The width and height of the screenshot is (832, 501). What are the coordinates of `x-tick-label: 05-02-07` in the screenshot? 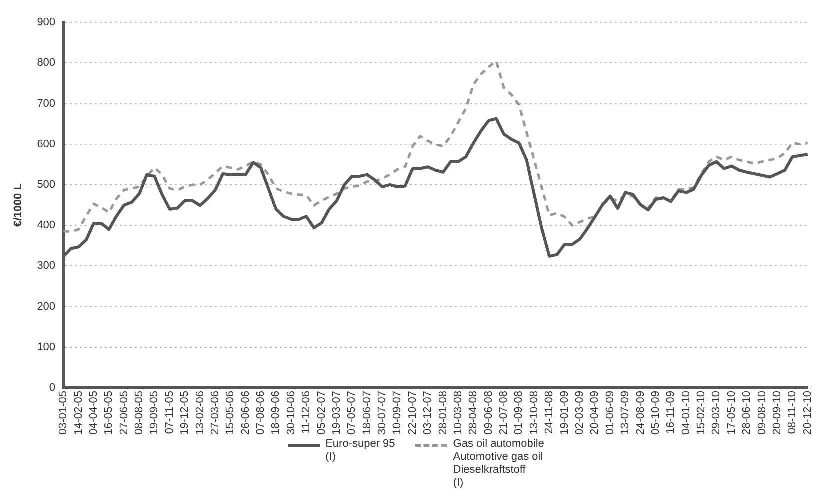 It's located at (322, 413).